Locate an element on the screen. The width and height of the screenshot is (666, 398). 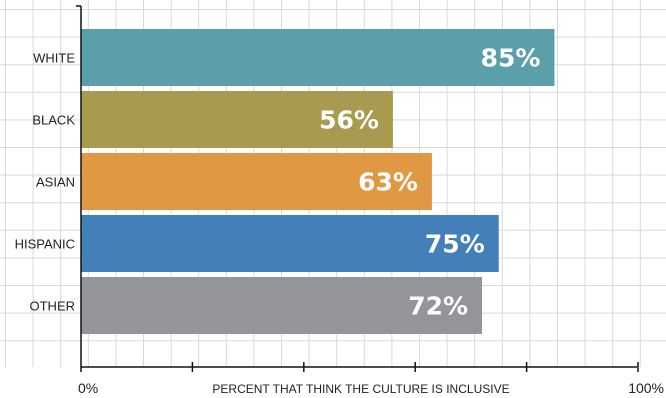
bar-asian is located at coordinates (256, 181).